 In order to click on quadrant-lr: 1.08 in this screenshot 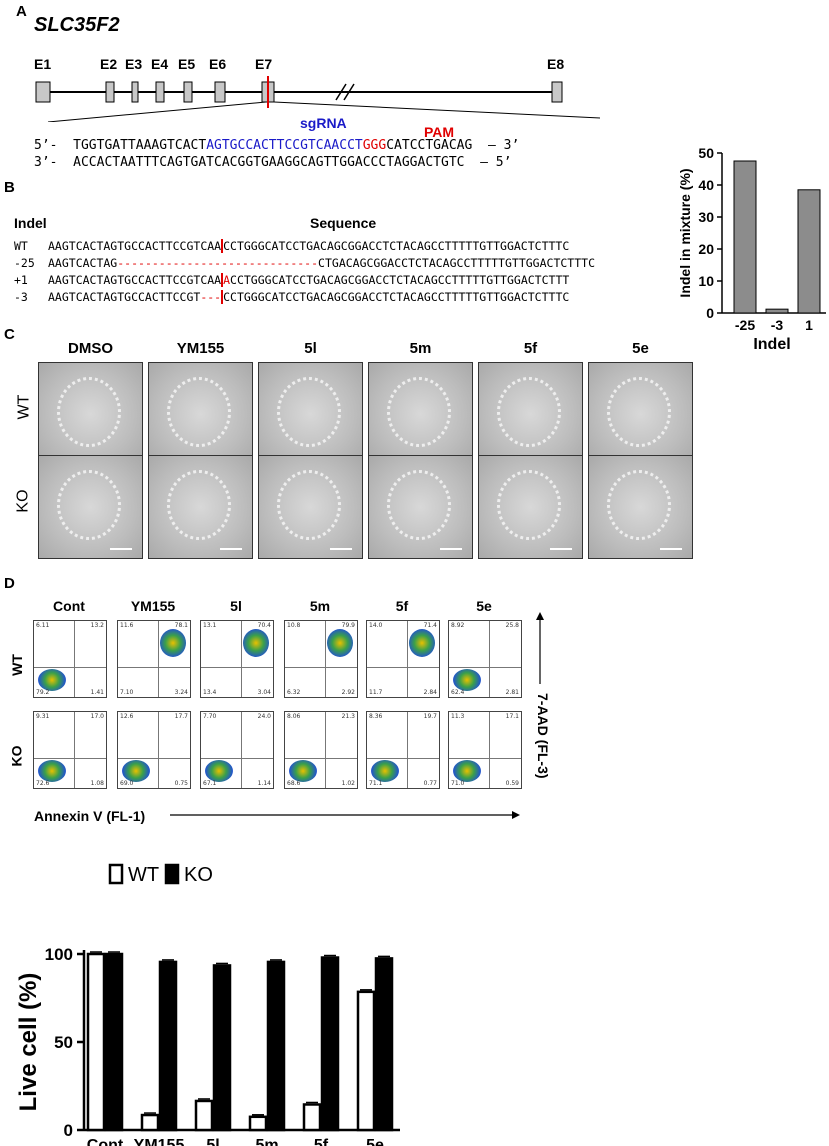, I will do `click(97, 783)`.